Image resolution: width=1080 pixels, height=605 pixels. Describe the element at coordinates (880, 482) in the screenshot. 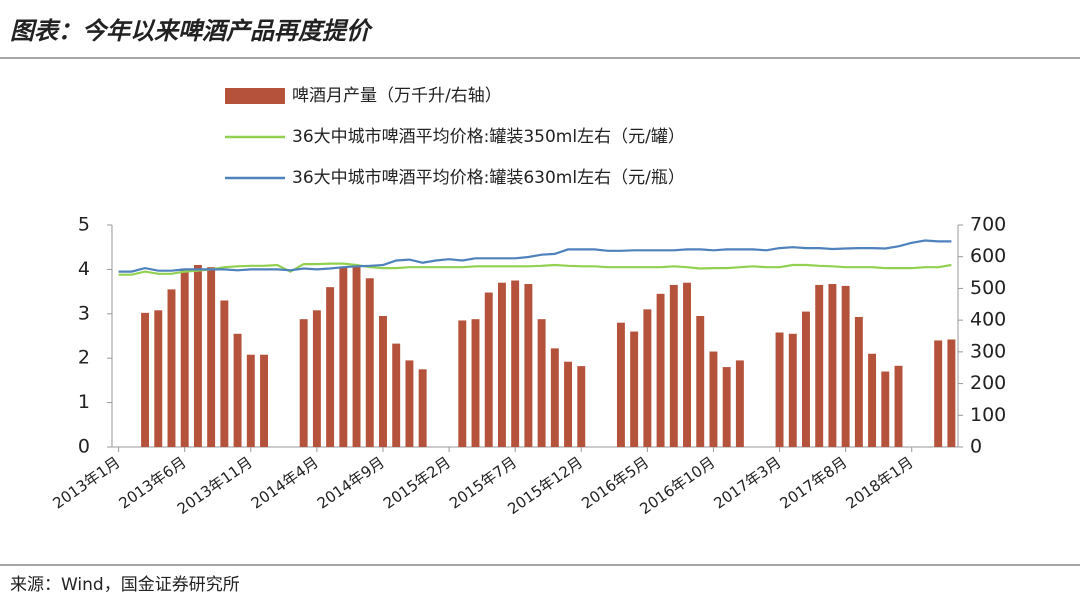

I see `x-tick-label: 2018年1月` at that location.